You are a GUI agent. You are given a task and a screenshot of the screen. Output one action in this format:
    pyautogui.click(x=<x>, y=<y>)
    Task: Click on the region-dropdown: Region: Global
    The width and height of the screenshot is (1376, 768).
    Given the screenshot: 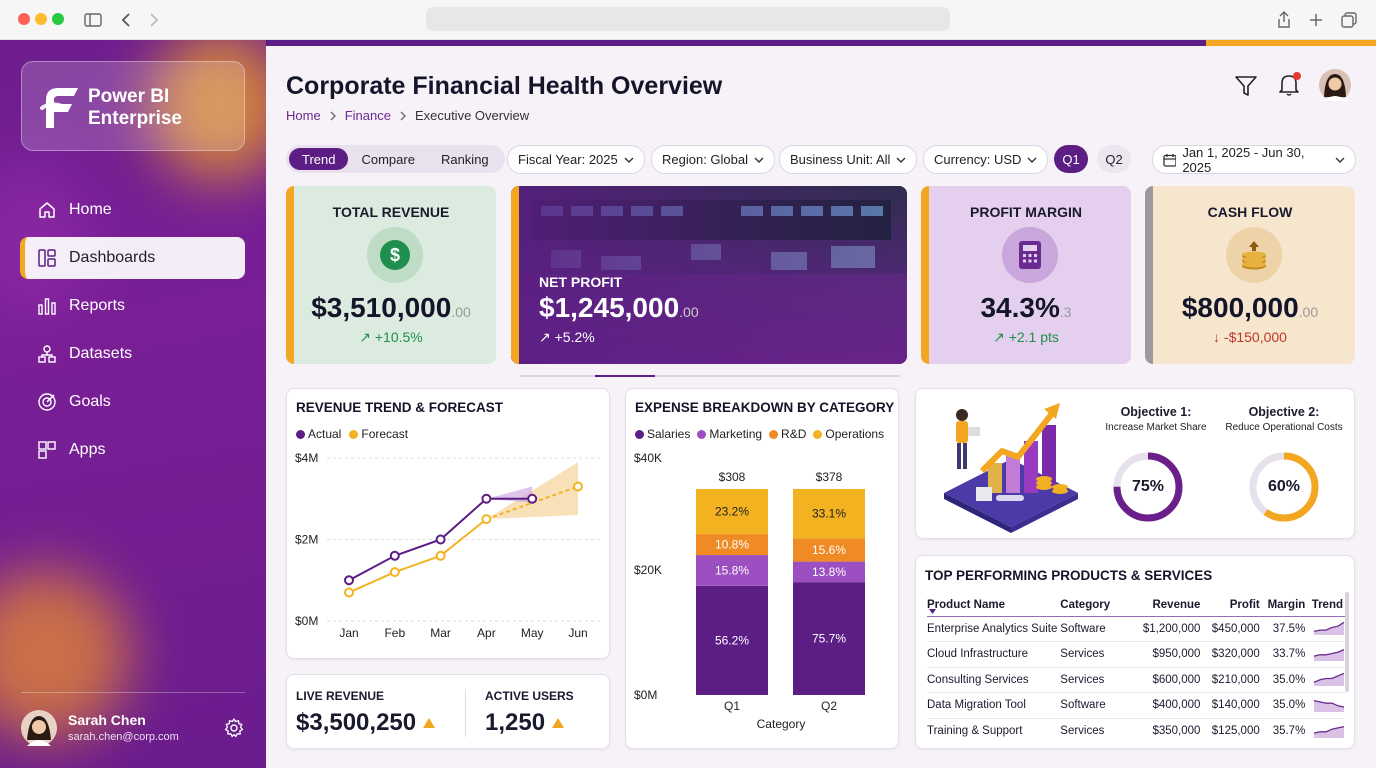 What is the action you would take?
    pyautogui.click(x=713, y=159)
    